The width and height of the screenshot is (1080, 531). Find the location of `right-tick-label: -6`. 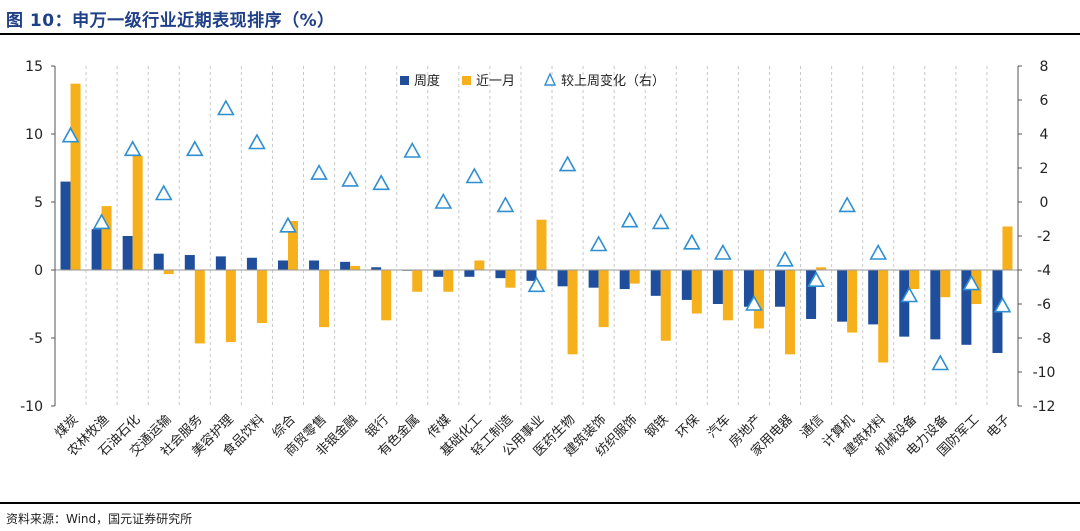

right-tick-label: -6 is located at coordinates (1044, 305).